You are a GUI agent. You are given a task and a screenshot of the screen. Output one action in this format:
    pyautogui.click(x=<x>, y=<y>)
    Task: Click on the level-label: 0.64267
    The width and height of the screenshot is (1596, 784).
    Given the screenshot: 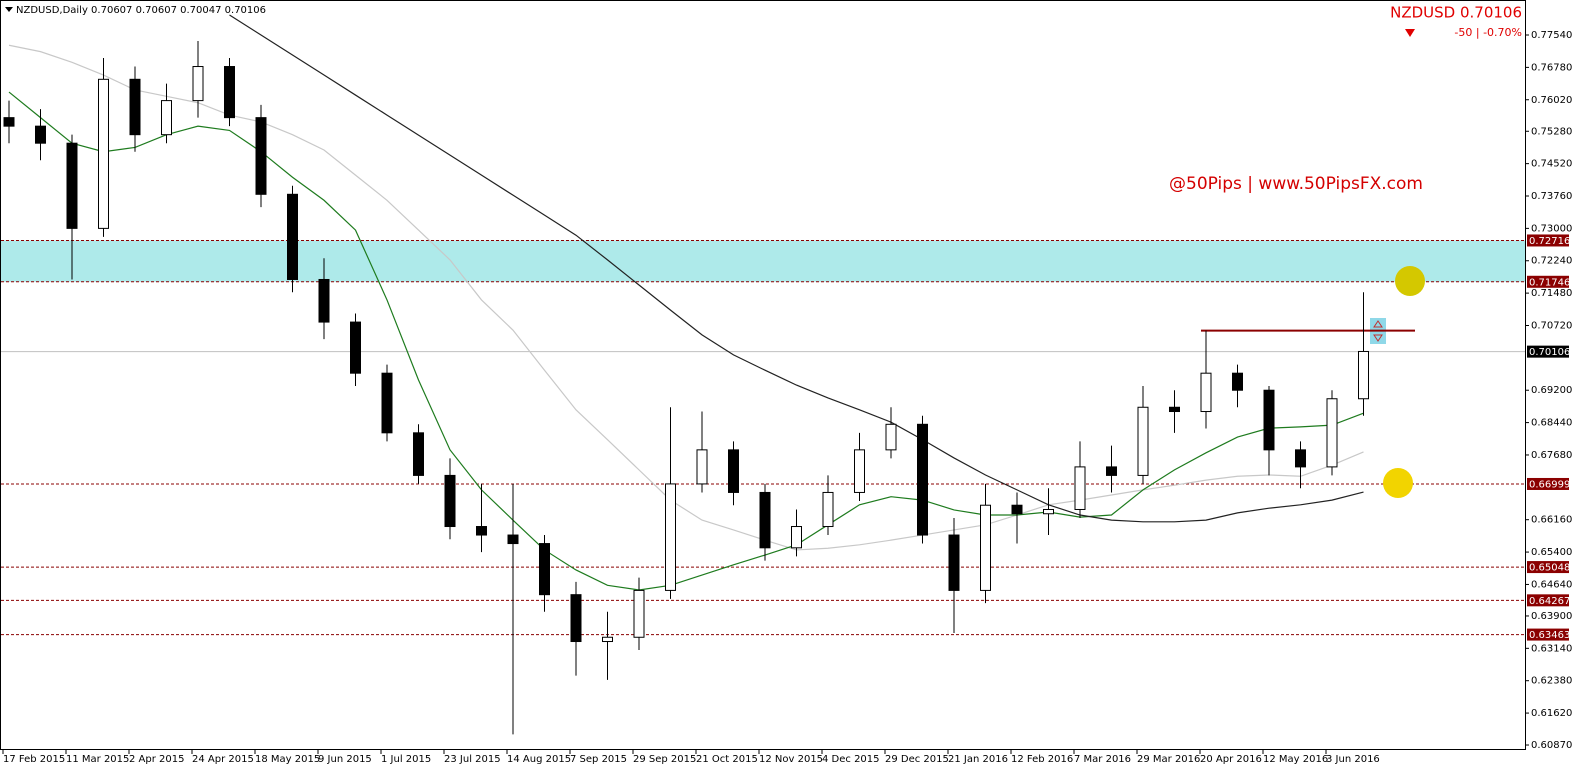 What is the action you would take?
    pyautogui.click(x=1549, y=601)
    